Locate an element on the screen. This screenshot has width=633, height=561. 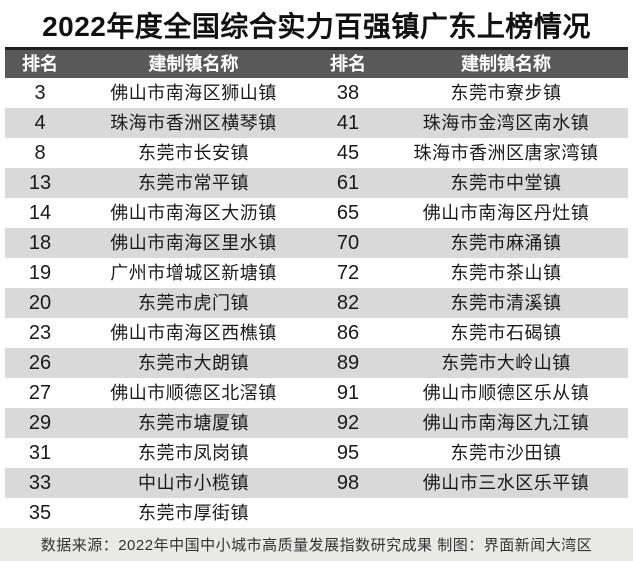
rank-cell-right: 41 is located at coordinates (348, 123).